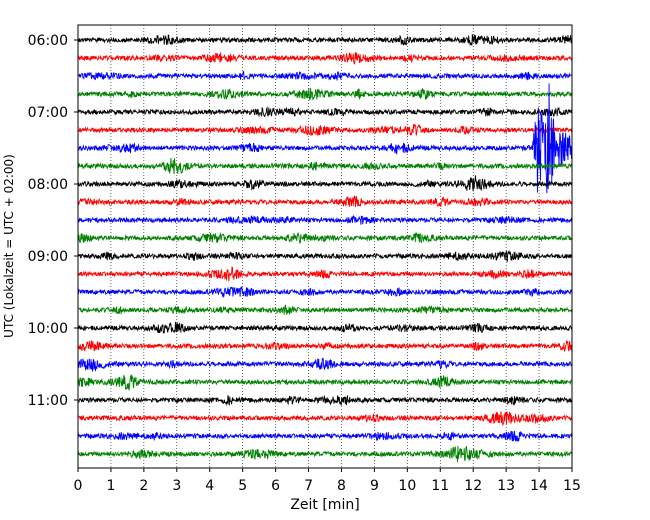 The height and width of the screenshot is (520, 650). What do you see at coordinates (242, 486) in the screenshot?
I see `x-tick-label: 5` at bounding box center [242, 486].